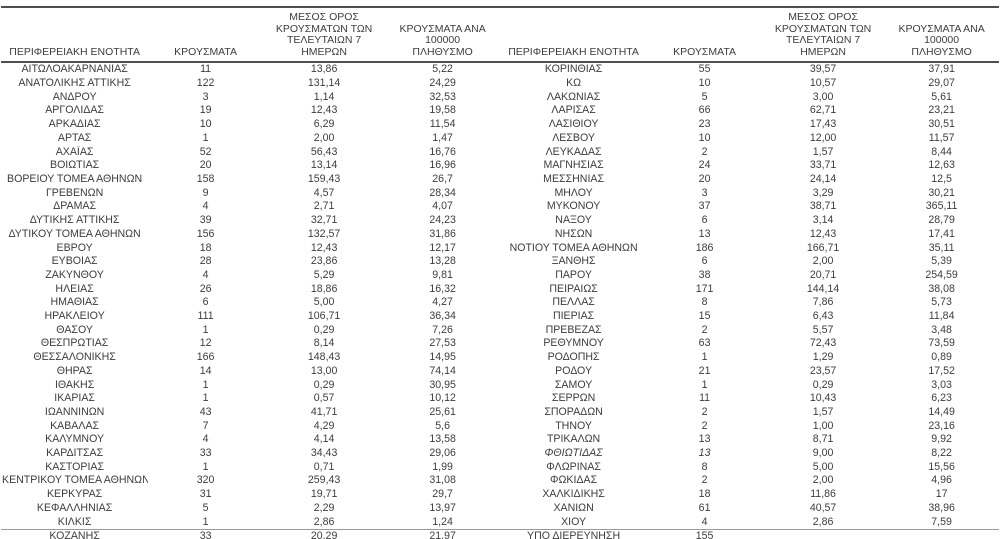  Describe the element at coordinates (941, 316) in the screenshot. I see `per-100k-cell: 11,84` at that location.